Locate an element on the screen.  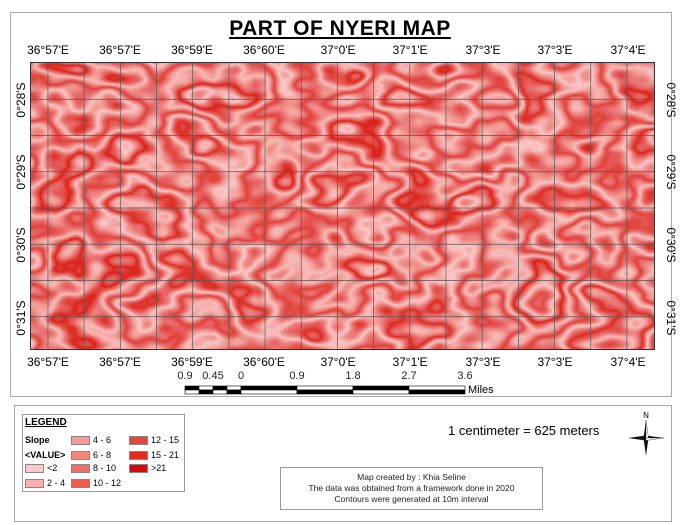
legend-label: 12 - 15 is located at coordinates (165, 440).